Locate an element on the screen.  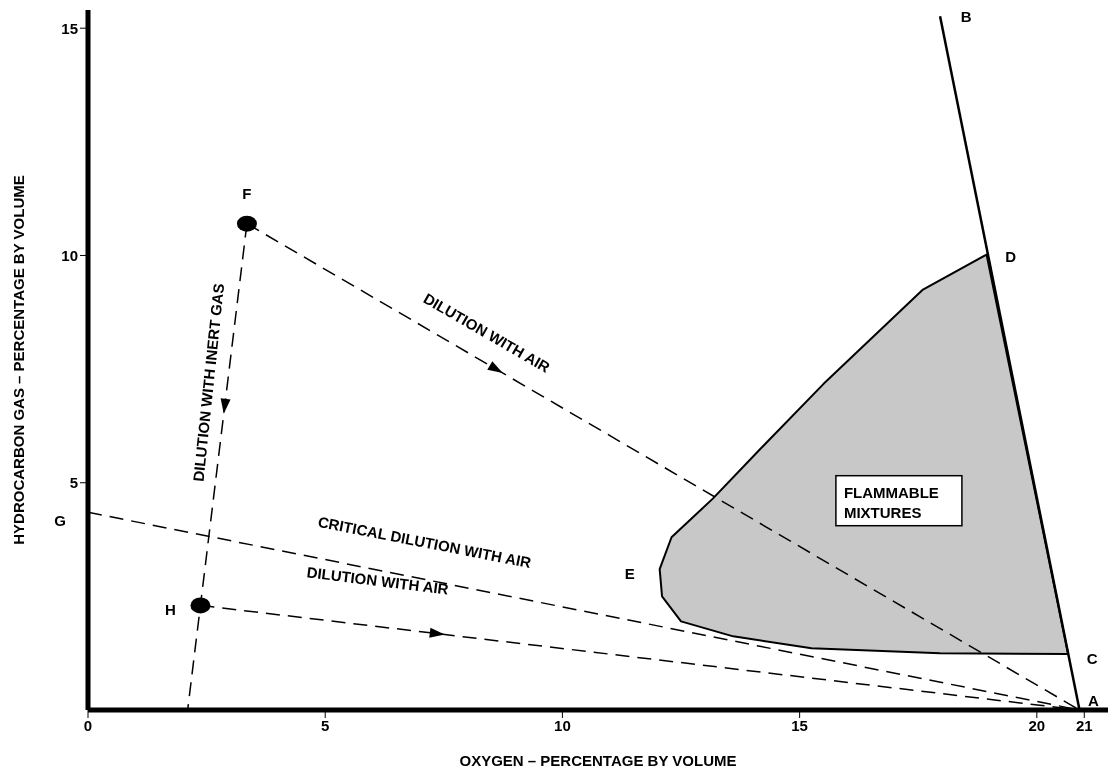
annotation: F is located at coordinates (247, 194).